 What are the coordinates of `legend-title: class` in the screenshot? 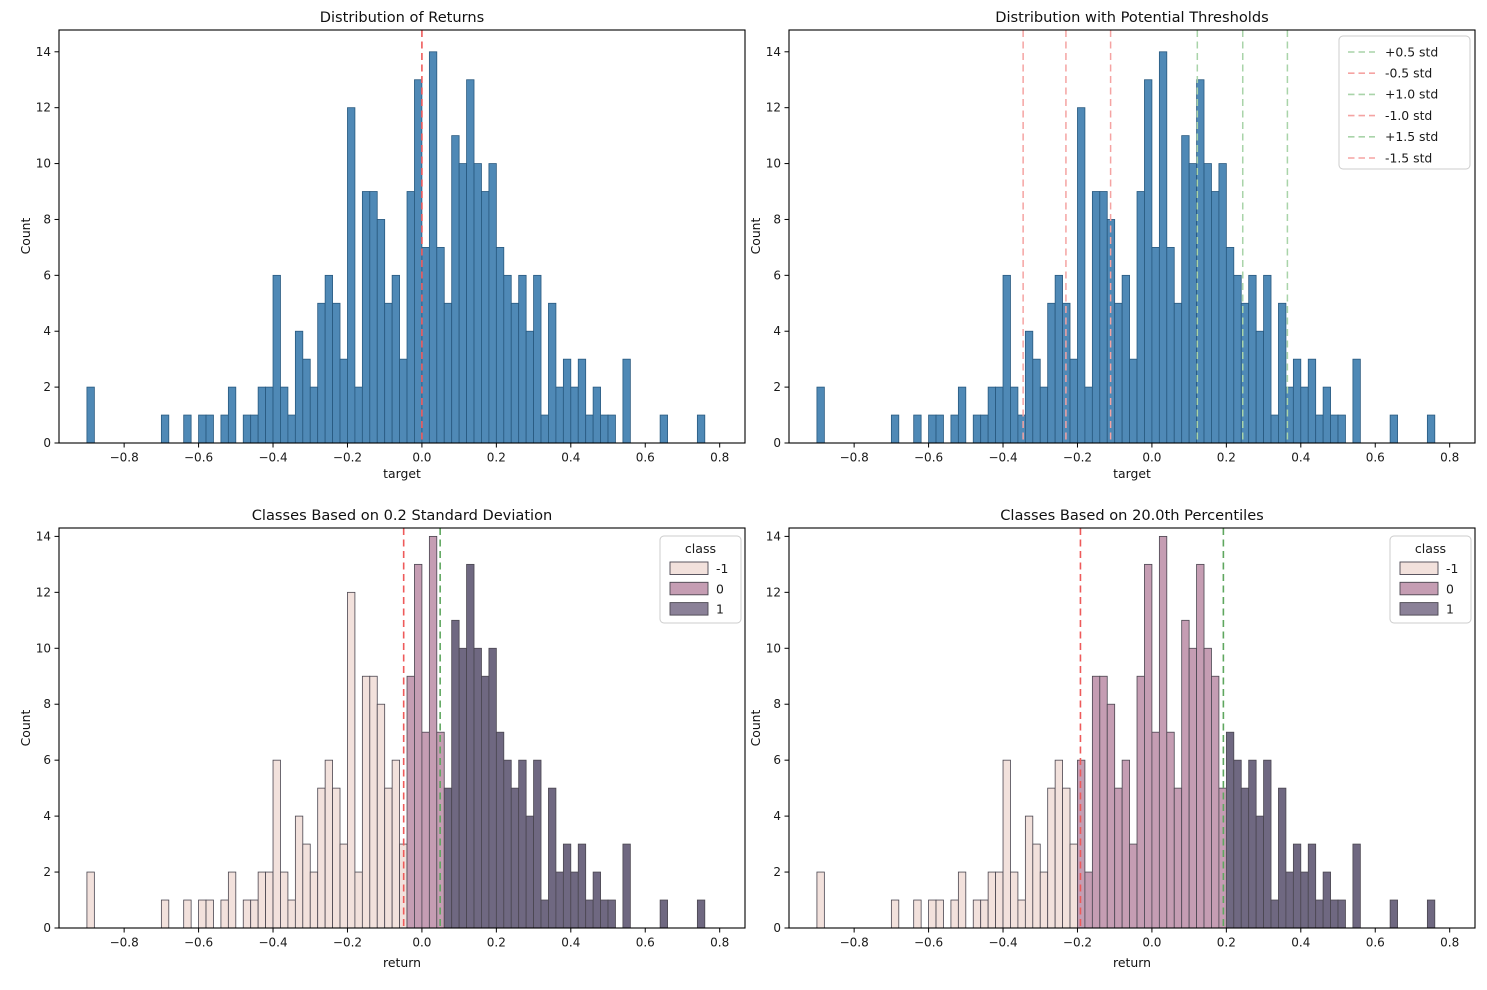 It's located at (1430, 548).